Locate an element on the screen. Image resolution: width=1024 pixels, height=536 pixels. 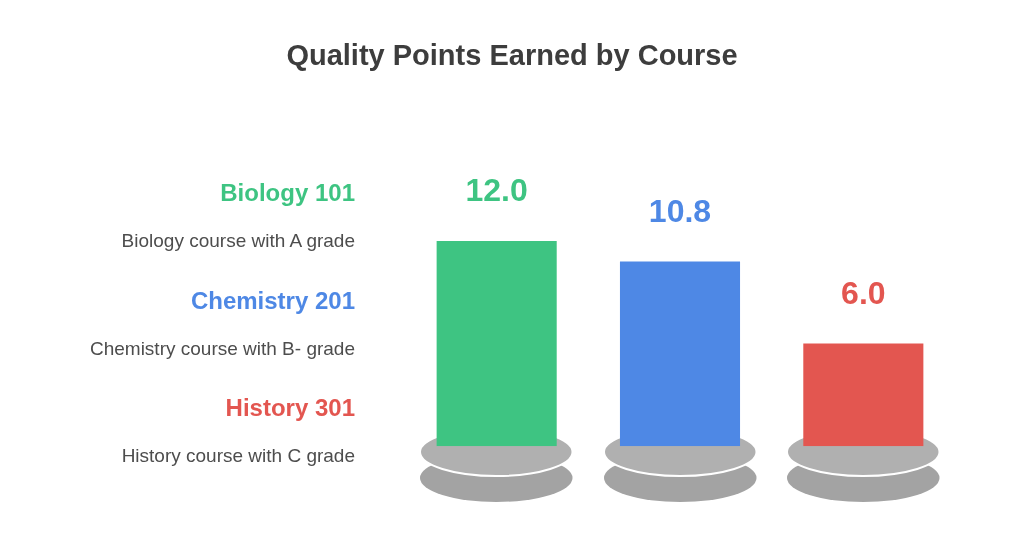
chart-title: Quality Points Earned by Course is located at coordinates (512, 55).